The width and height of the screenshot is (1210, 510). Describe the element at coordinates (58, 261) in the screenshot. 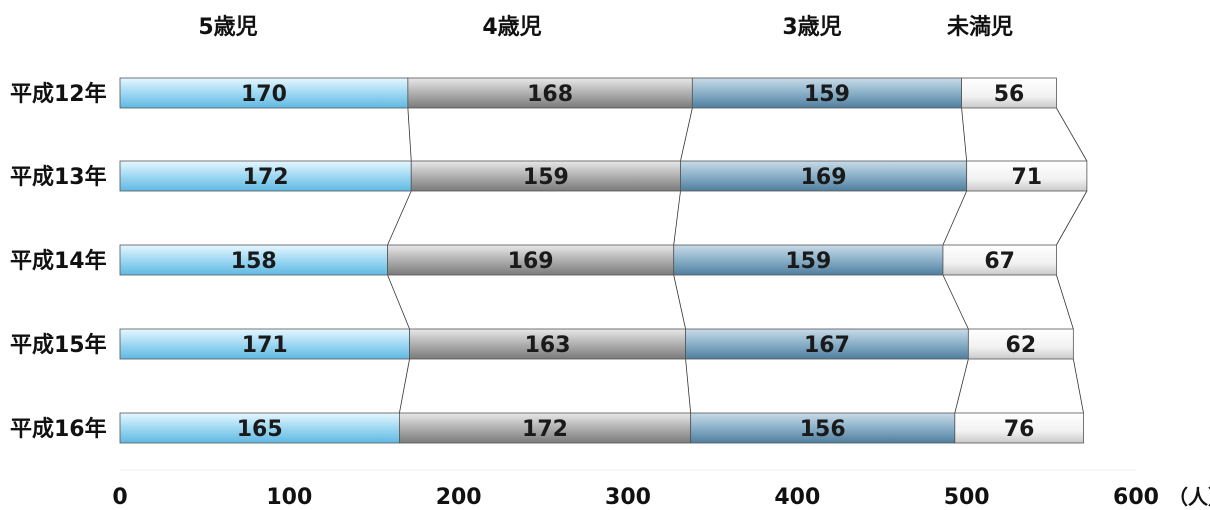

I see `category-label: 平成14年` at that location.